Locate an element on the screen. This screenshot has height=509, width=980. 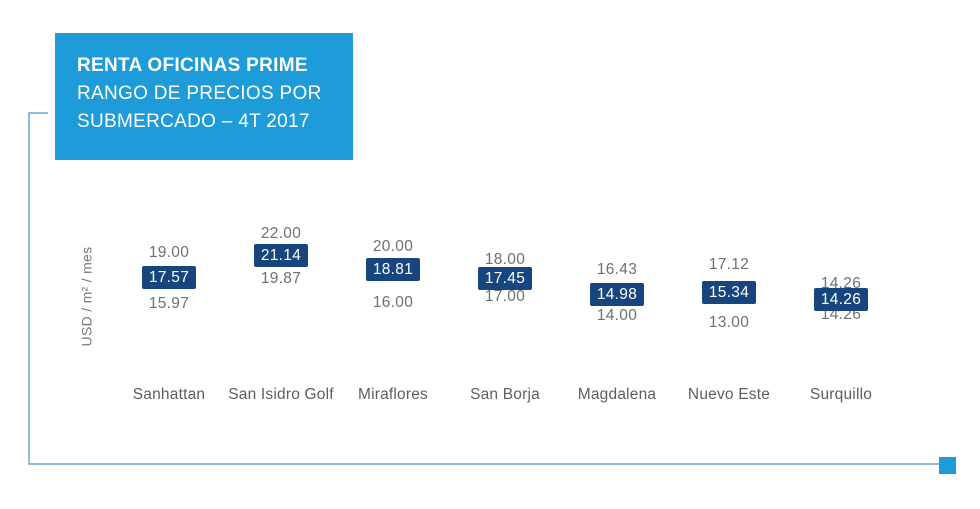
range-max-label: 14.26 is located at coordinates (841, 283).